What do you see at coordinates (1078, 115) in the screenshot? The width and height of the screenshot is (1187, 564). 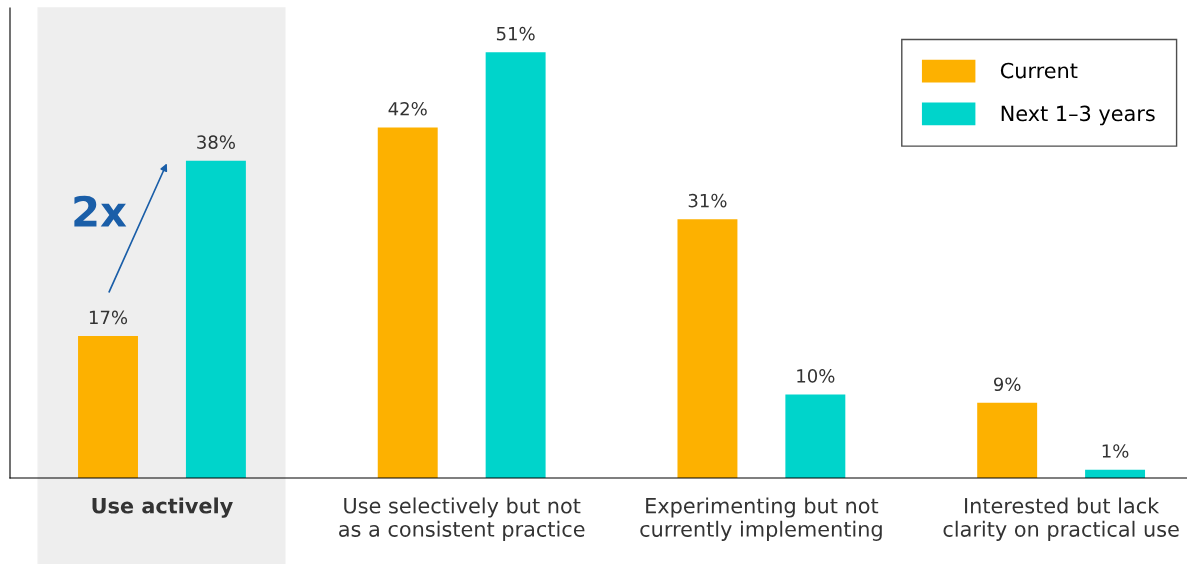 I see `legend-label: Next 1–3 years` at bounding box center [1078, 115].